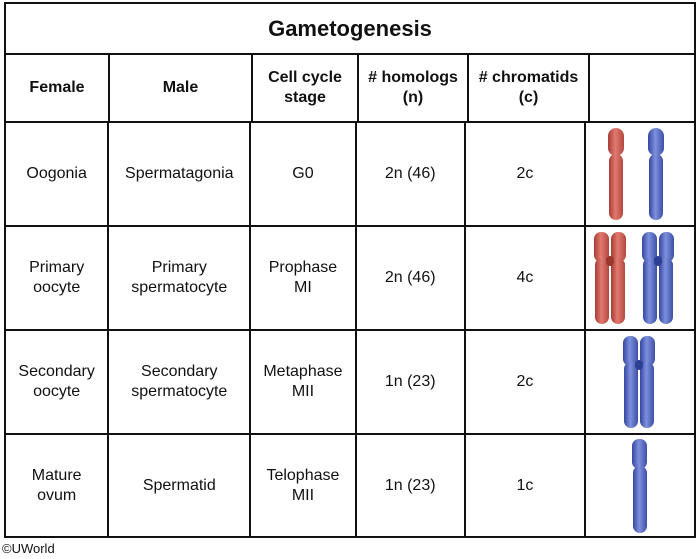 The height and width of the screenshot is (559, 700). I want to click on female-cell: Oogonia, so click(58, 174).